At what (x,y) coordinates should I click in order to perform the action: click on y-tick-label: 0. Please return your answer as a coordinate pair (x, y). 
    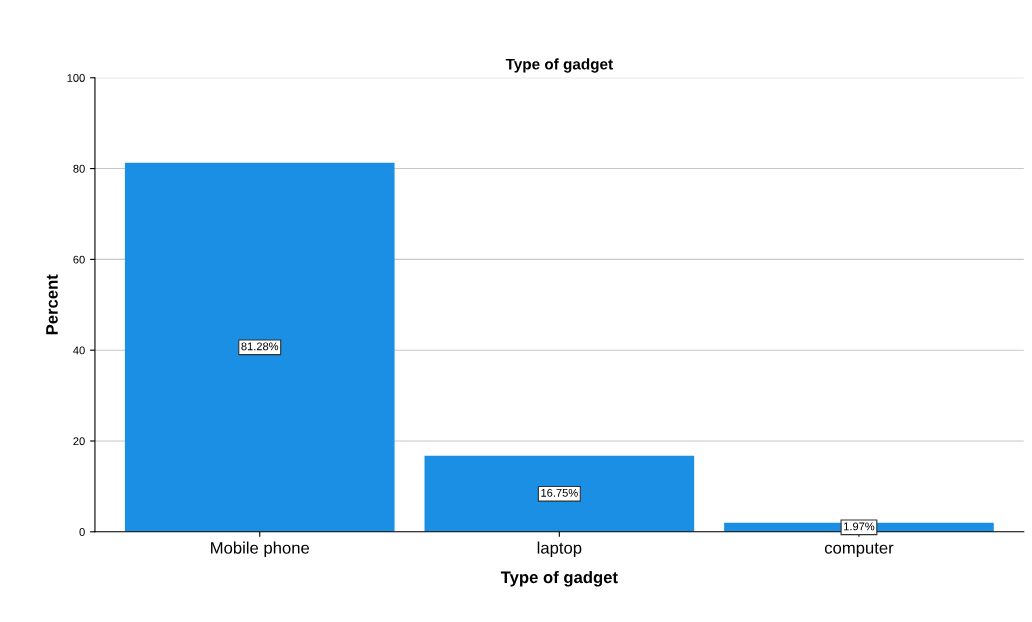
    Looking at the image, I should click on (82, 532).